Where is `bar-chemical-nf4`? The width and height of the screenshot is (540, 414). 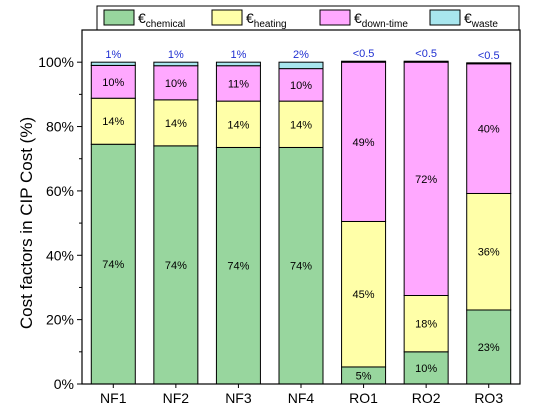
bar-chemical-nf4 is located at coordinates (301, 265).